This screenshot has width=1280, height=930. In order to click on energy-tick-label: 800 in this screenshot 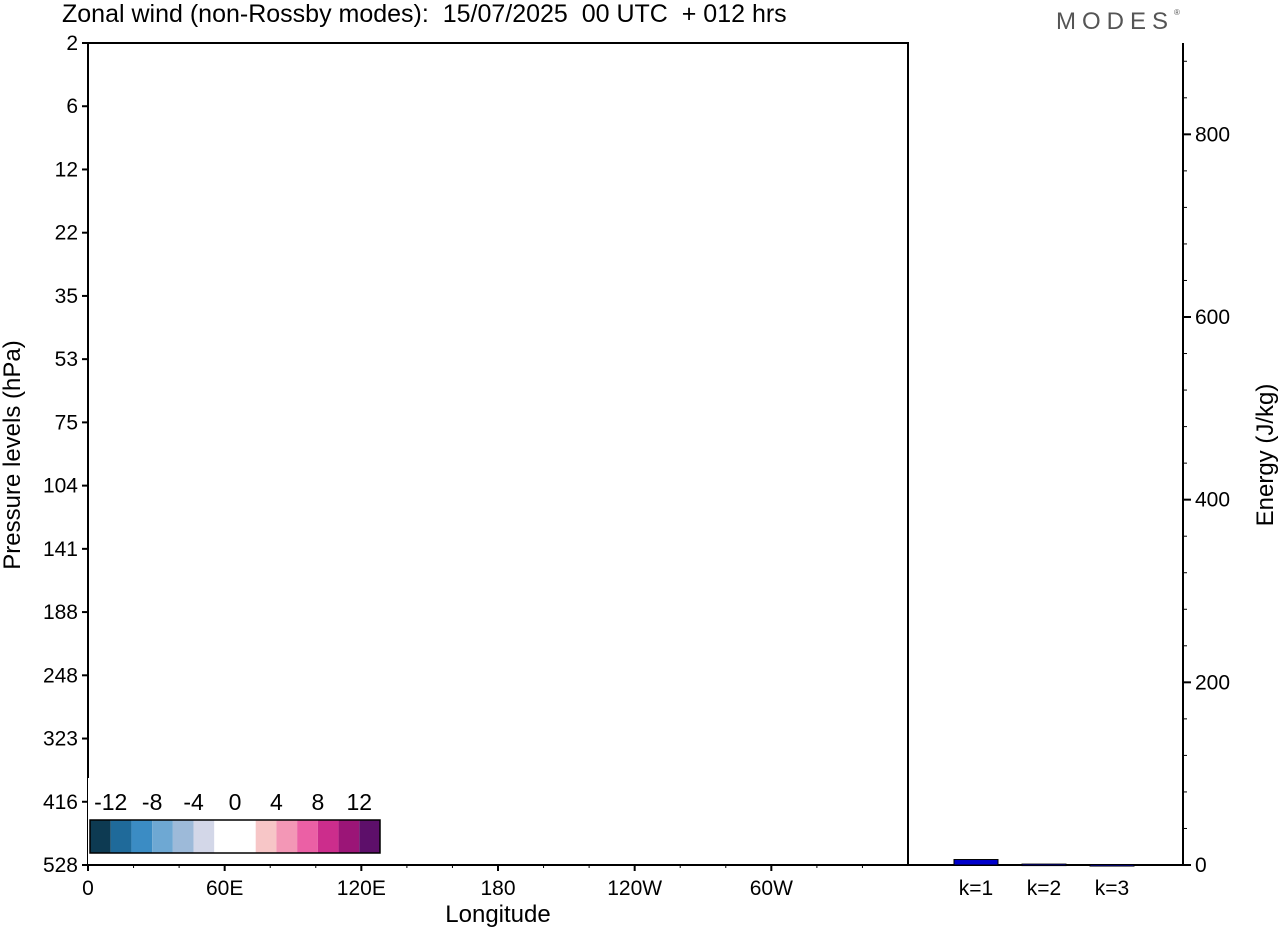, I will do `click(1212, 134)`.